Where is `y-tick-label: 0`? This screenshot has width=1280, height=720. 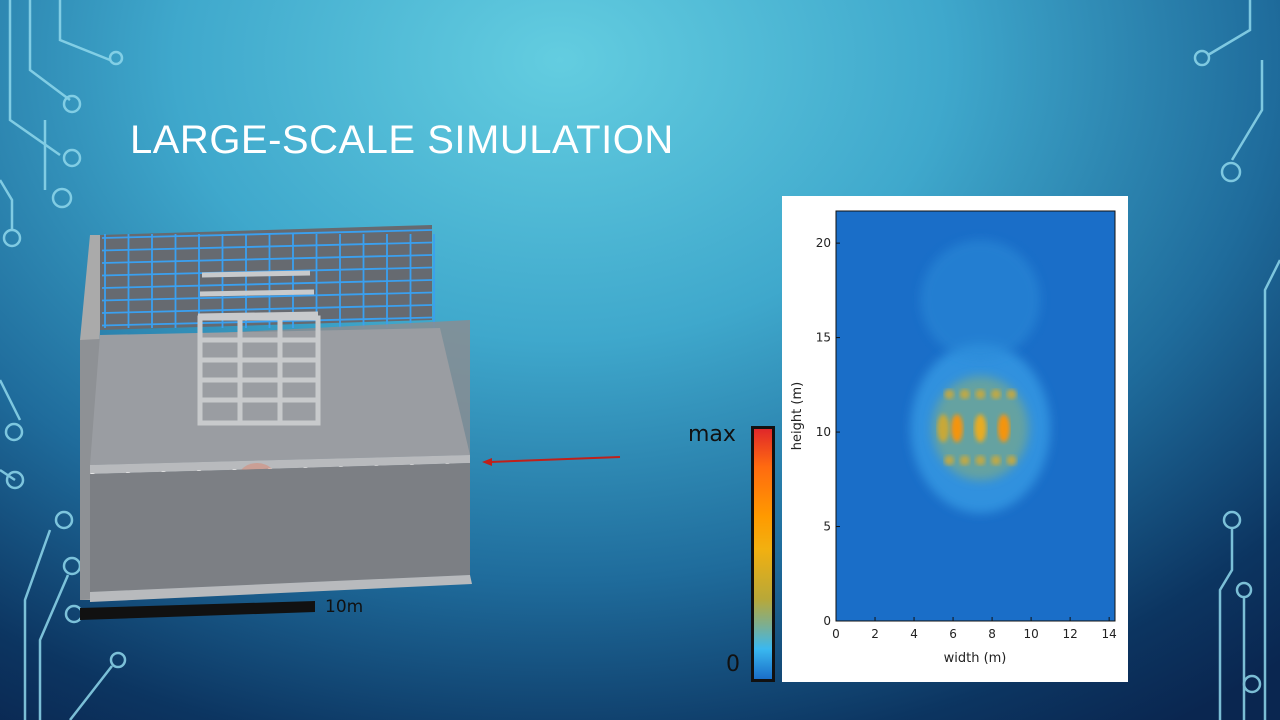 y-tick-label: 0 is located at coordinates (827, 621).